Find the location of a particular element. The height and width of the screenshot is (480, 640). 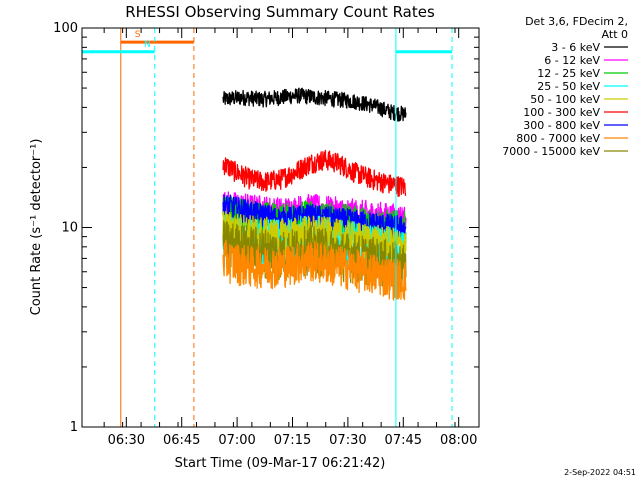

legend-entry-label: 50 - 100 keV is located at coordinates (565, 99).